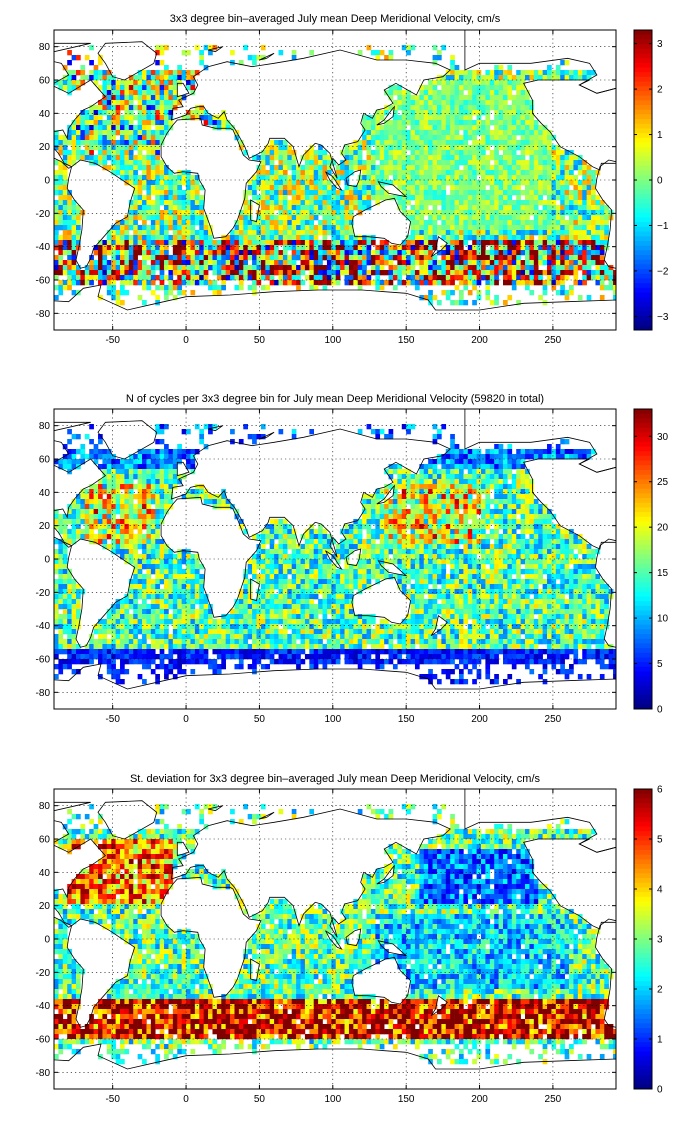 The image size is (696, 1140). I want to click on colorbar-swatch, so click(643, 206).